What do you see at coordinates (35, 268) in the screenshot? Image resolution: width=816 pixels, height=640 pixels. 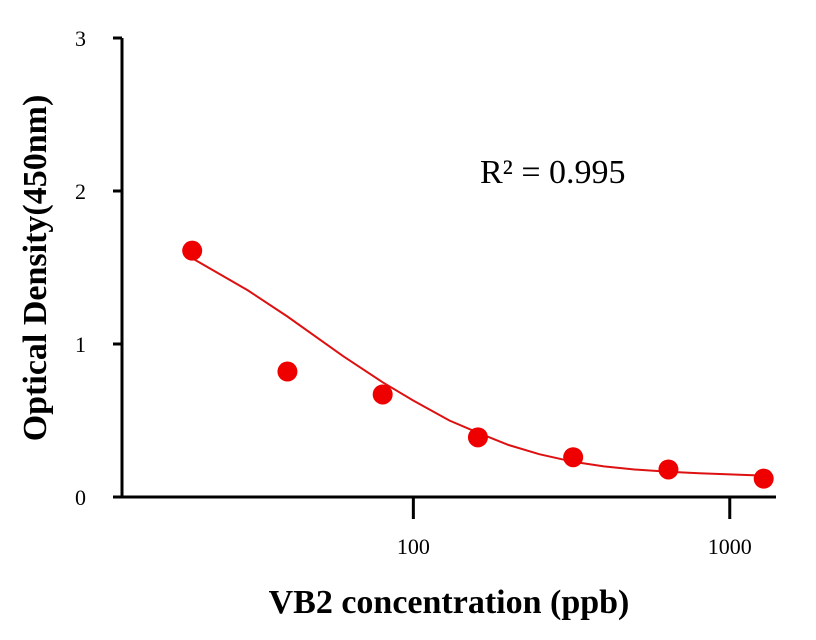 I see `y-axis-title: Optical Density(450nm)` at bounding box center [35, 268].